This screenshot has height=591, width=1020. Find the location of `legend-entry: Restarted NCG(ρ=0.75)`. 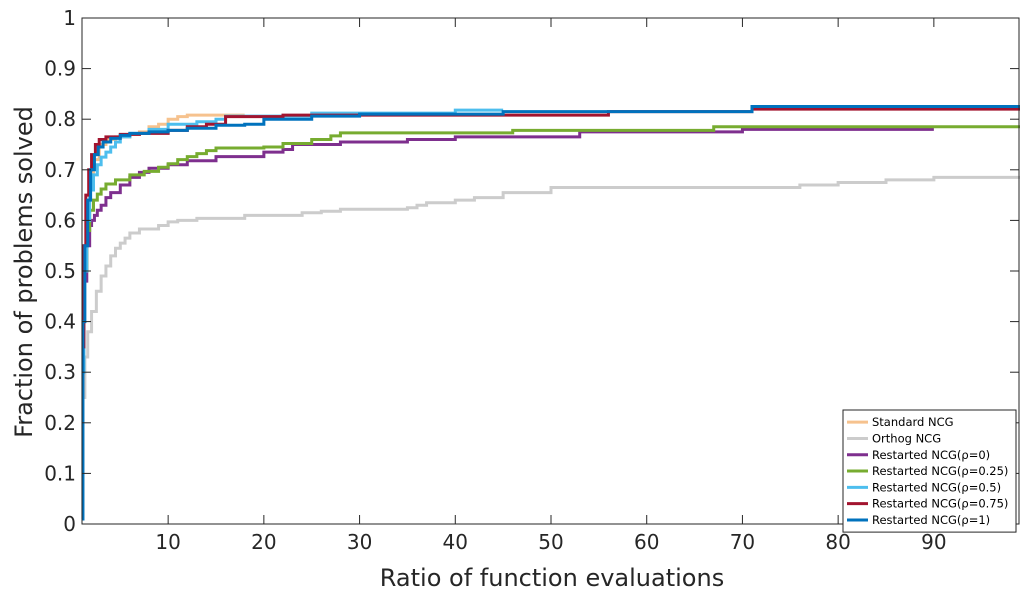

legend-entry: Restarted NCG(ρ=0.75) is located at coordinates (940, 504).